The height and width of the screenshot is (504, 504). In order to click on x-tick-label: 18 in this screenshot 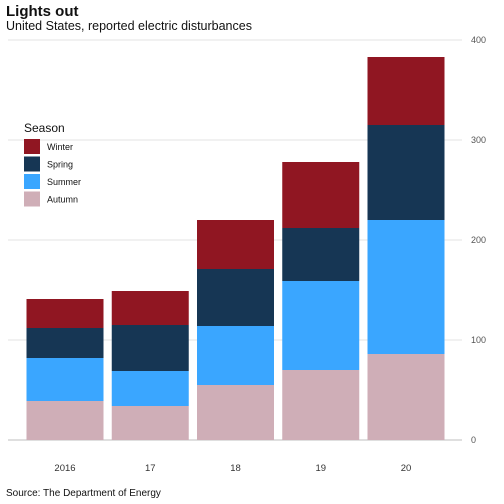, I will do `click(235, 468)`.